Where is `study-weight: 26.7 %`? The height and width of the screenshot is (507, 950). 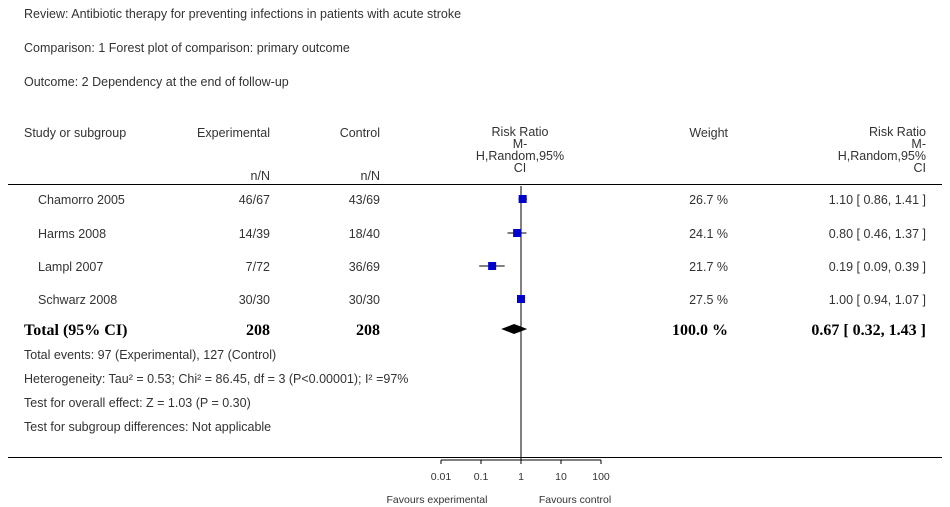
study-weight: 26.7 % is located at coordinates (708, 200).